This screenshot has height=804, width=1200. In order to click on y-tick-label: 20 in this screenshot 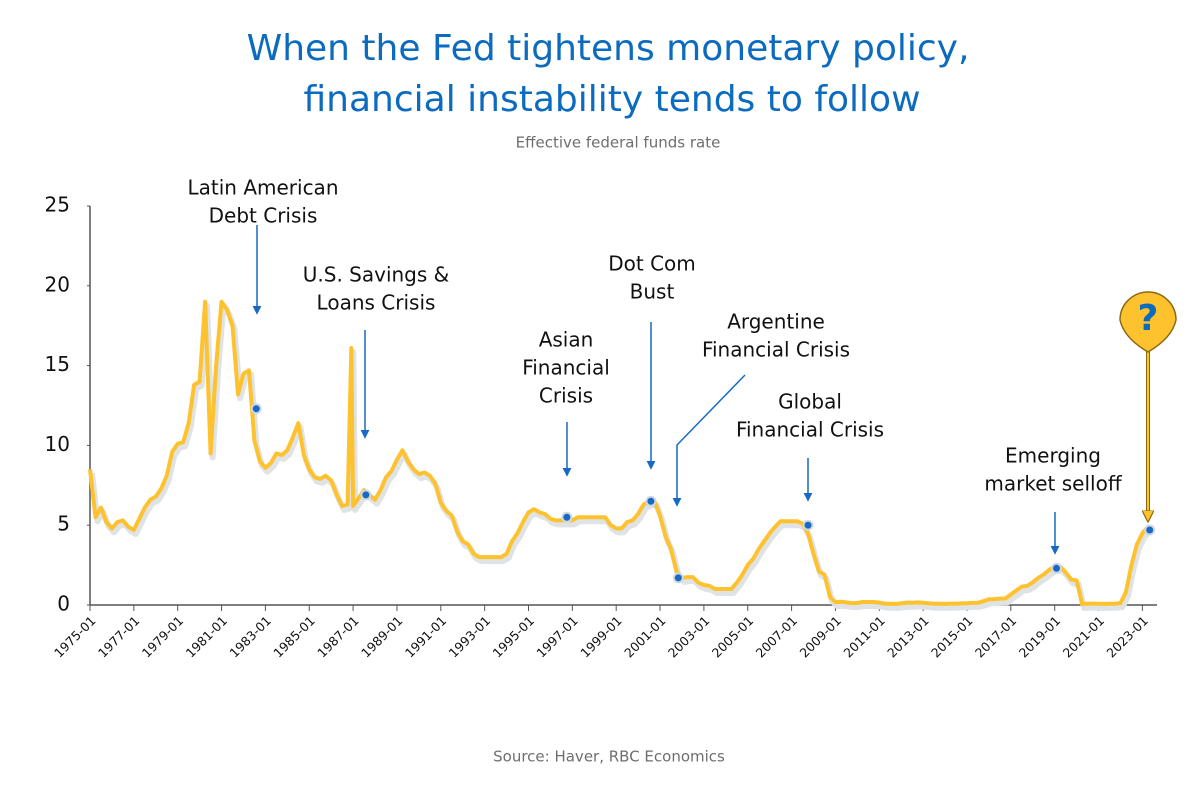, I will do `click(57, 284)`.